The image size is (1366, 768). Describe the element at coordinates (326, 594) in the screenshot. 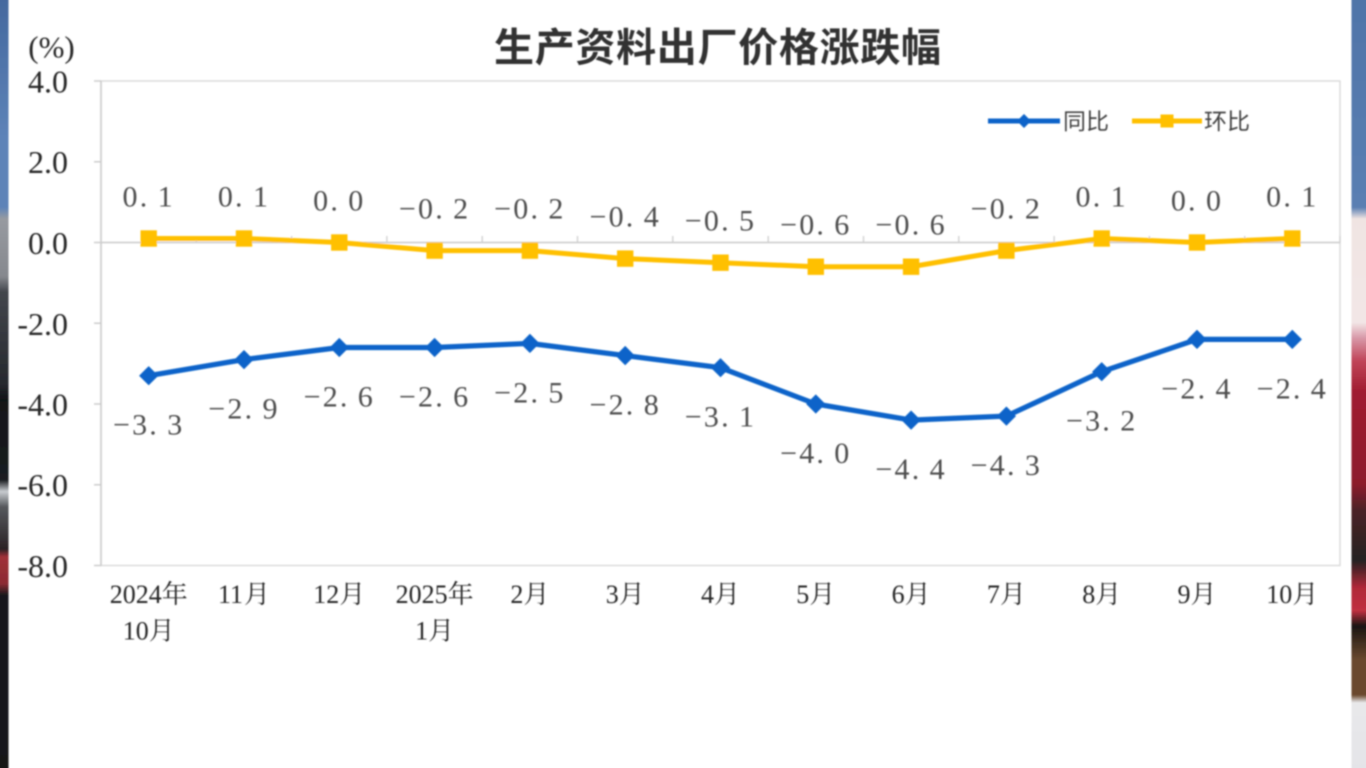

I see `svg-text: 12` at that location.